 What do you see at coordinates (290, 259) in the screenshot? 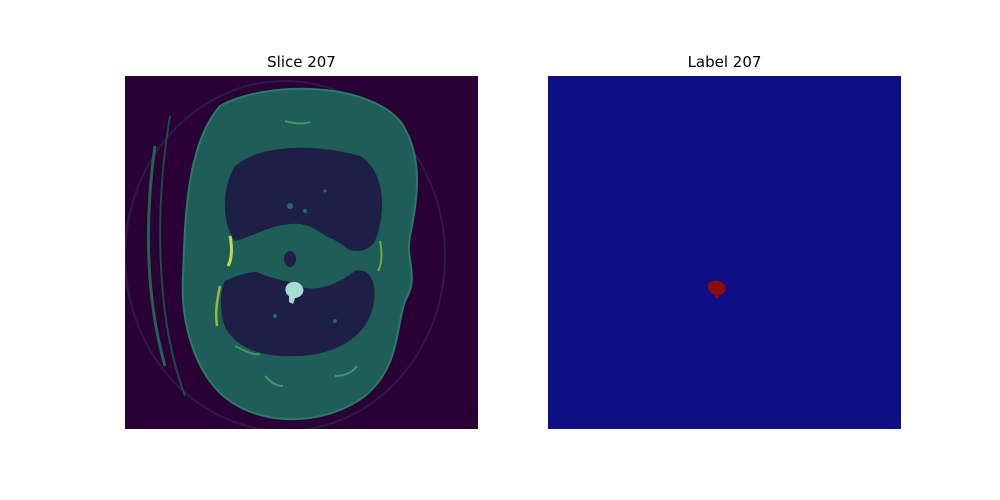
I see `airway` at bounding box center [290, 259].